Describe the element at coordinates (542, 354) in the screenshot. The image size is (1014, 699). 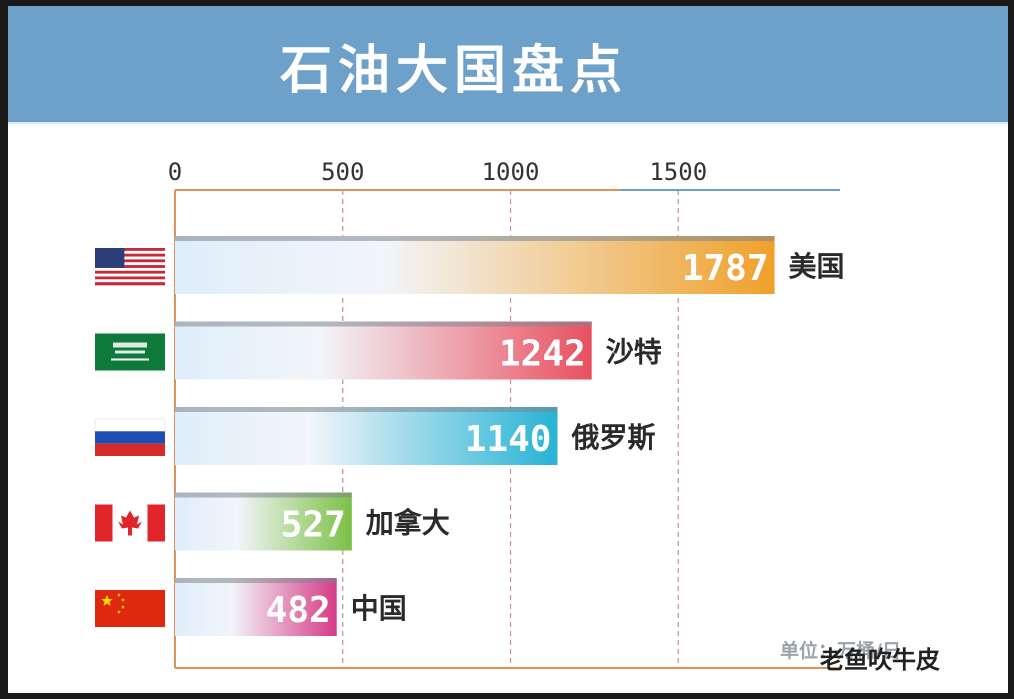
I see `bar-value-label: 1242` at that location.